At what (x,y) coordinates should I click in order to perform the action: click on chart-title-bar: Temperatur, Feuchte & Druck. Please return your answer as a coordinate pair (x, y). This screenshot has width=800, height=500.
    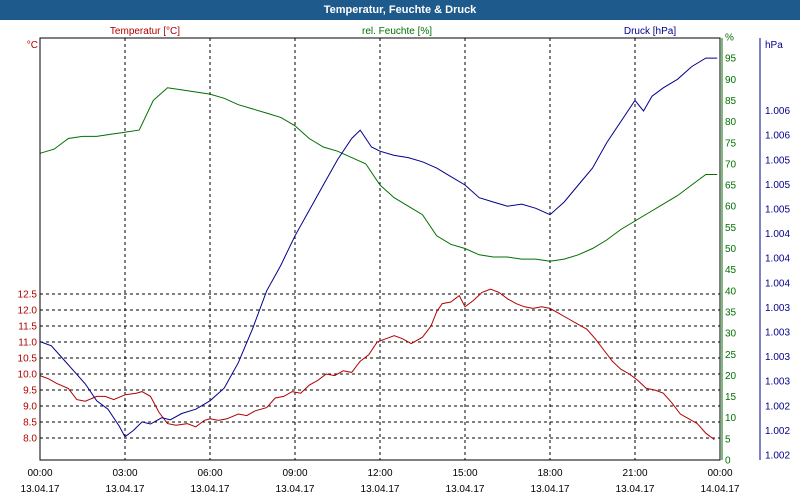
    Looking at the image, I should click on (400, 10).